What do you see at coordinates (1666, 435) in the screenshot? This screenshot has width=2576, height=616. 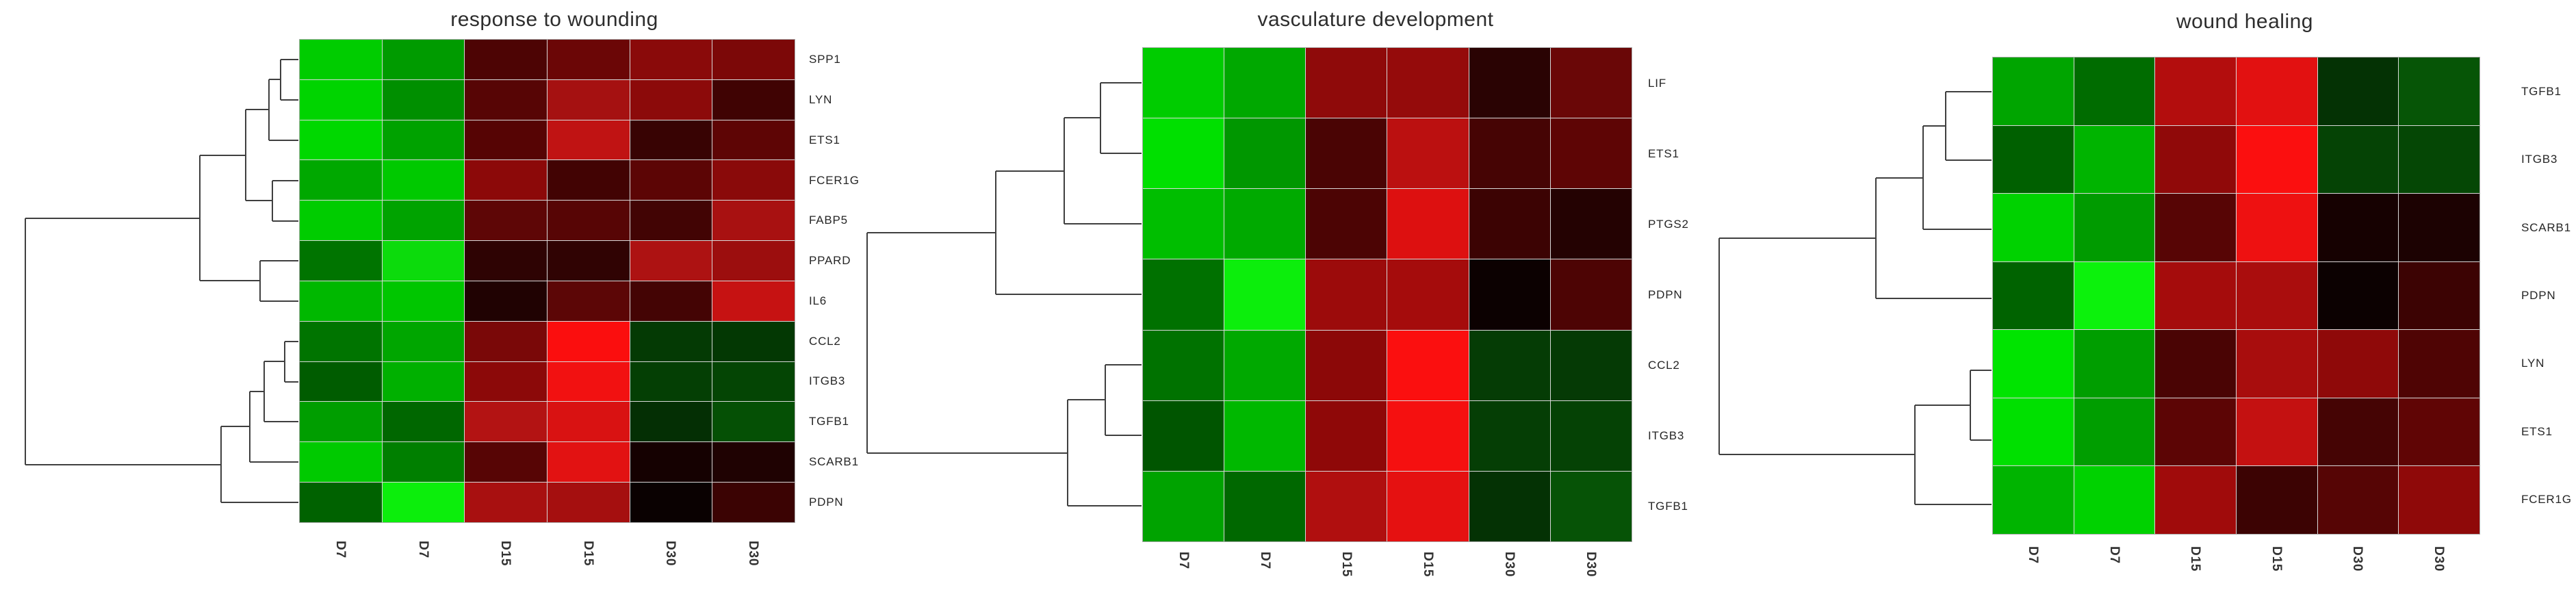 I see `gene-label-ITGB3: ITGB3` at bounding box center [1666, 435].